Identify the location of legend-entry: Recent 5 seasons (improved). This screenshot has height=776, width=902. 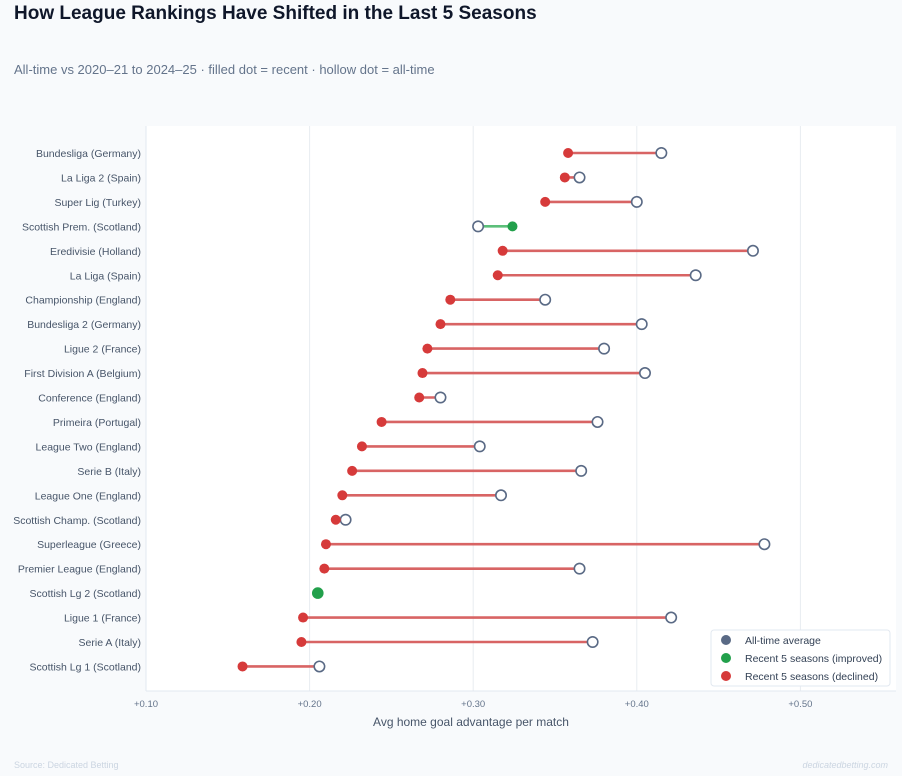
(813, 659).